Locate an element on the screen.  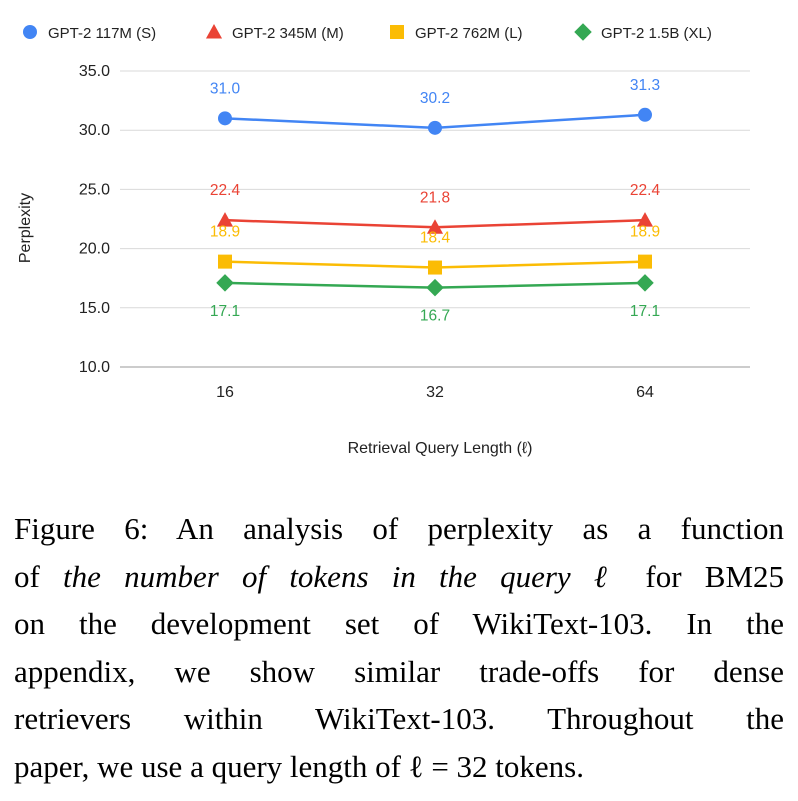
x-tick-label: 32 is located at coordinates (435, 392).